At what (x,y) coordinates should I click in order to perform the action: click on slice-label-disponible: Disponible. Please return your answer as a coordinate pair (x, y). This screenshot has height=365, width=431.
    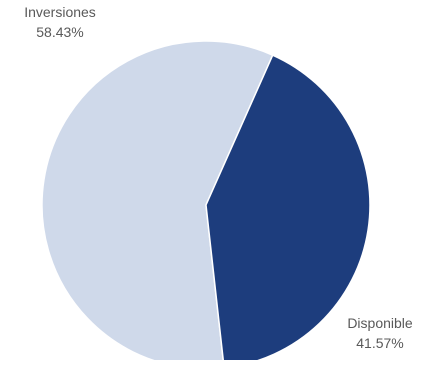
    Looking at the image, I should click on (380, 323).